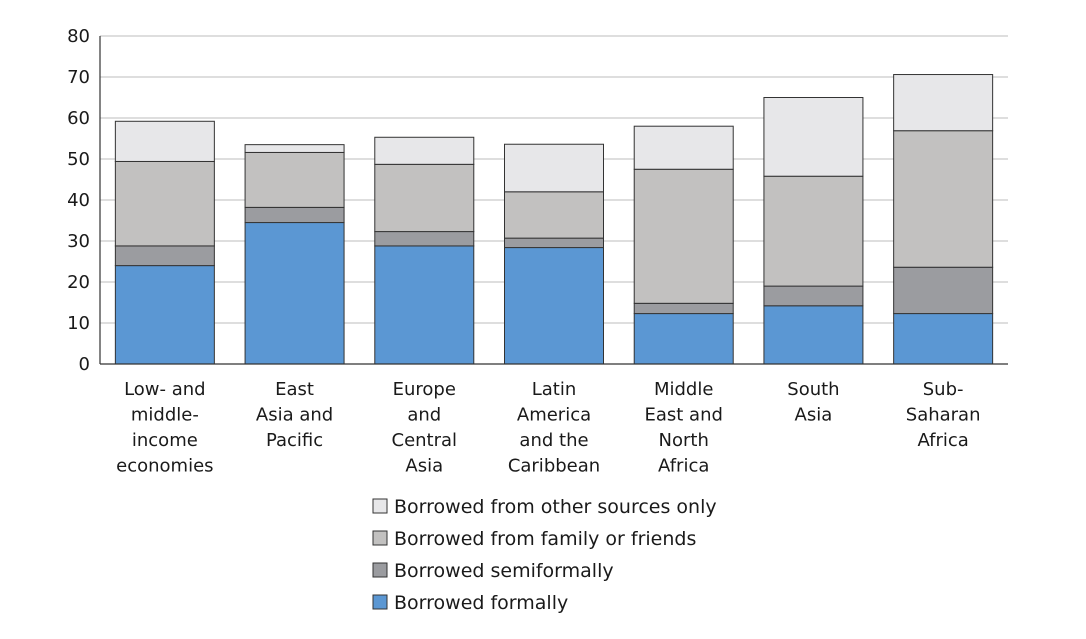 The height and width of the screenshot is (639, 1086). What do you see at coordinates (554, 466) in the screenshot?
I see `x-category-label-line: Caribbean` at bounding box center [554, 466].